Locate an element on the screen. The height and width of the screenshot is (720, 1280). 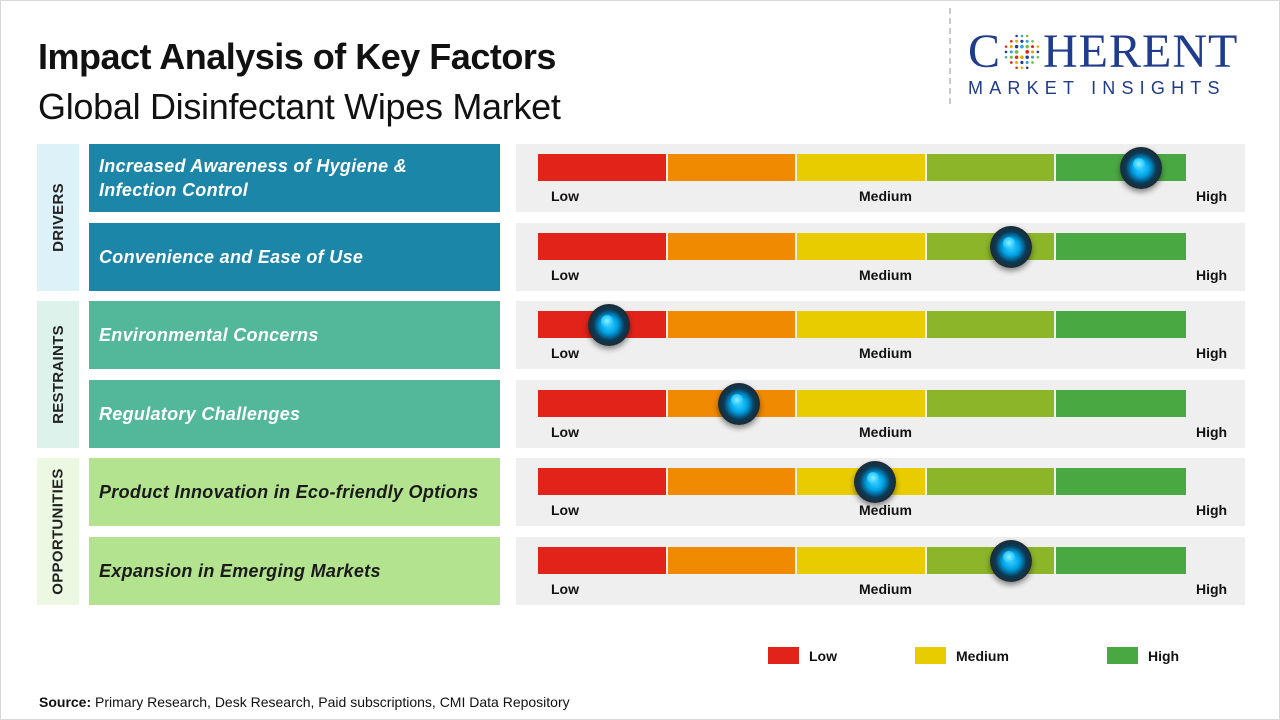
legend-label-medium: Medium is located at coordinates (982, 655).